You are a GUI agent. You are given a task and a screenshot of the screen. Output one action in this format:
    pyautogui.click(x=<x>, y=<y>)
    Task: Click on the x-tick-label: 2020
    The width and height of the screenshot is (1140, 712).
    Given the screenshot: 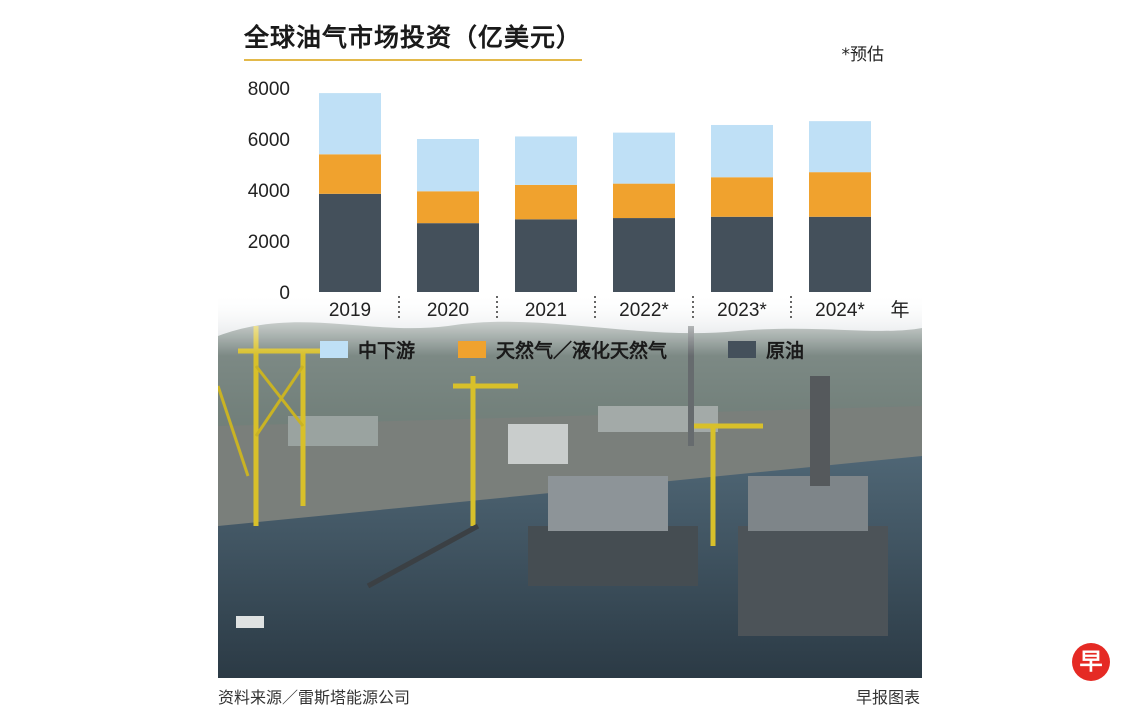 What is the action you would take?
    pyautogui.click(x=448, y=310)
    